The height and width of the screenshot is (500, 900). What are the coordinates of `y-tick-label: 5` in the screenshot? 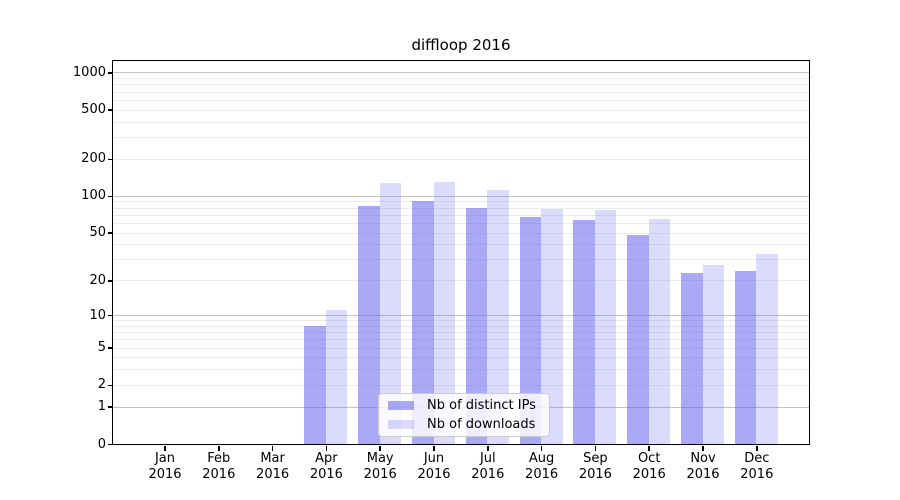 It's located at (101, 348).